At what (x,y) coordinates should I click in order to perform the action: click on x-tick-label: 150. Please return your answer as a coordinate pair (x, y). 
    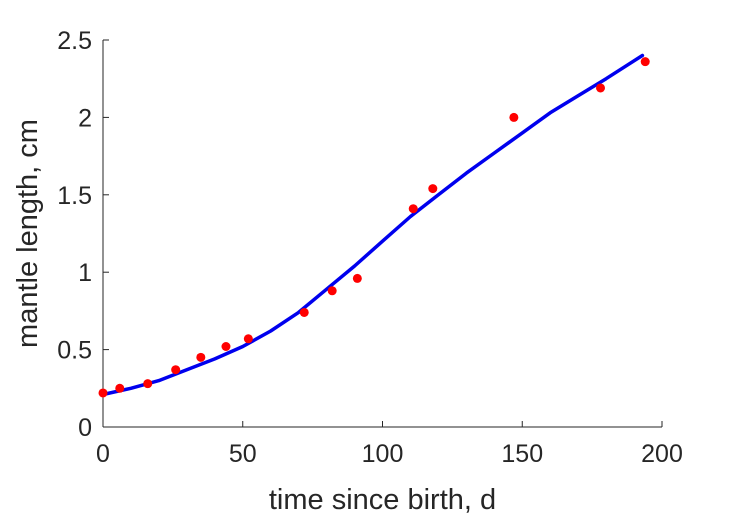
    Looking at the image, I should click on (522, 454).